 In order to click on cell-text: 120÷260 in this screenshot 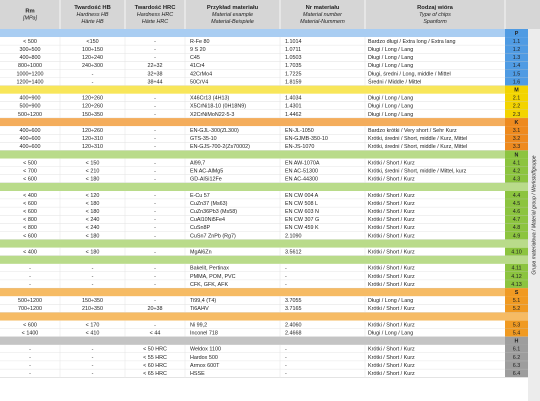, I will do `click(92, 107)`.